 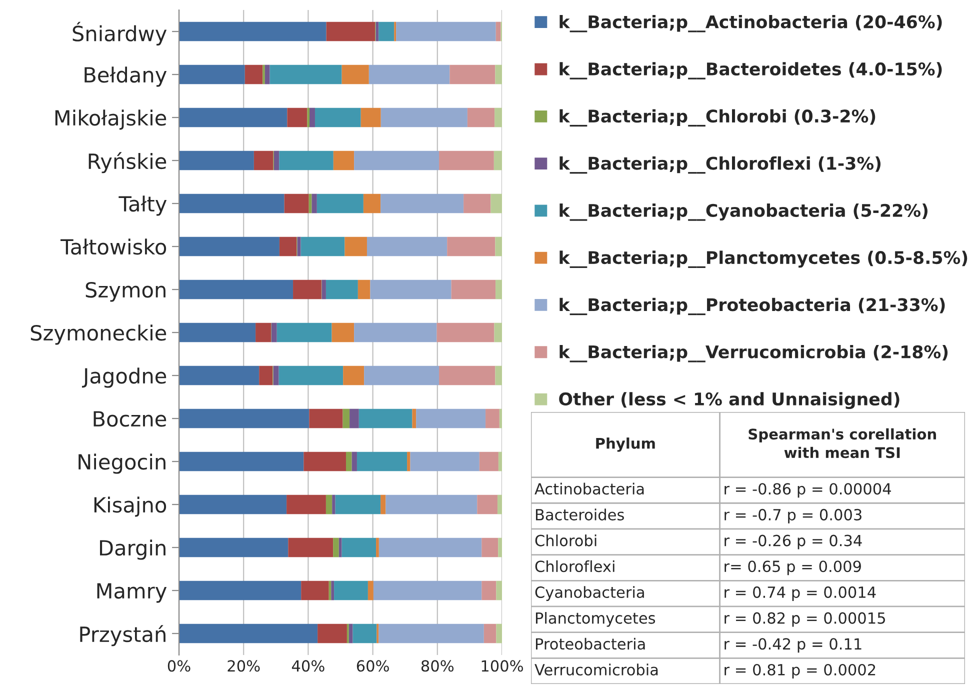 I want to click on legend-label: k__Bacteria;p__Verrucomicrobia (2-18%), so click(x=754, y=353).